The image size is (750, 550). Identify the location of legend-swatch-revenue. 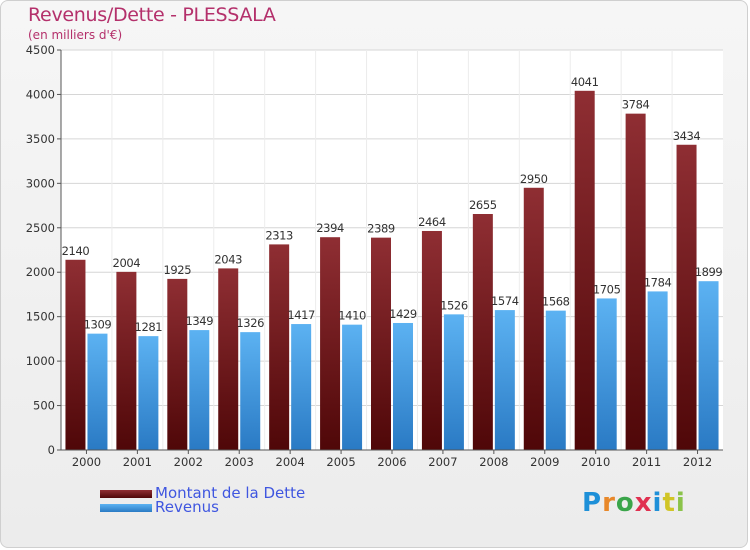
(126, 507).